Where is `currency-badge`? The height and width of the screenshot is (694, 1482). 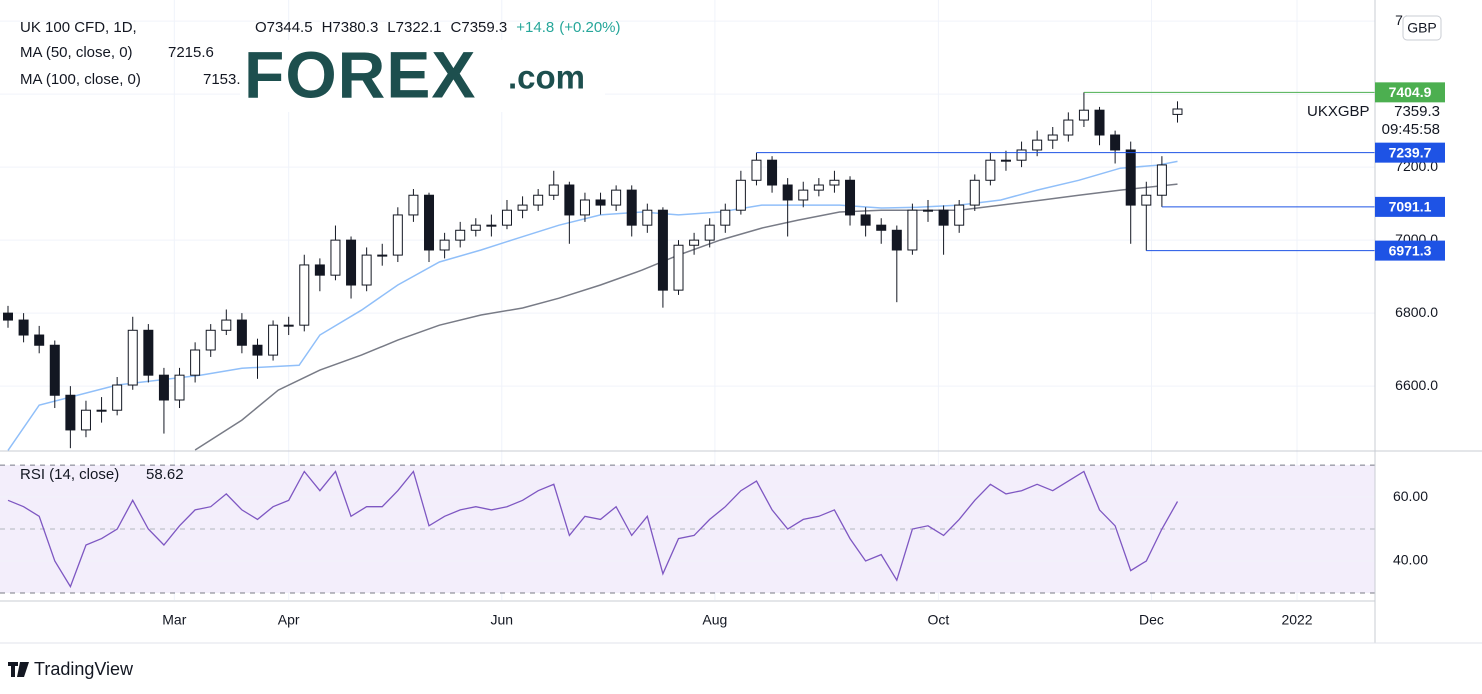
currency-badge is located at coordinates (1422, 28).